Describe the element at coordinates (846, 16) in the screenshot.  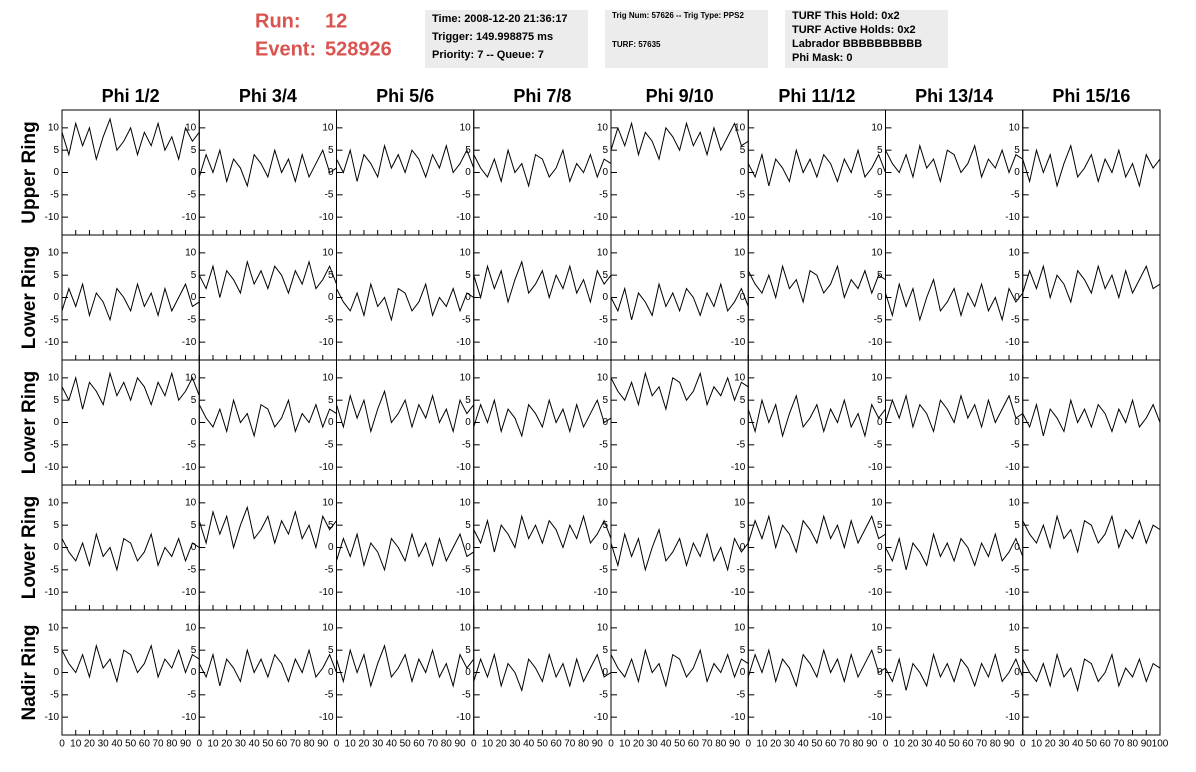
I see `info-text: TURF This Hold: 0x2` at that location.